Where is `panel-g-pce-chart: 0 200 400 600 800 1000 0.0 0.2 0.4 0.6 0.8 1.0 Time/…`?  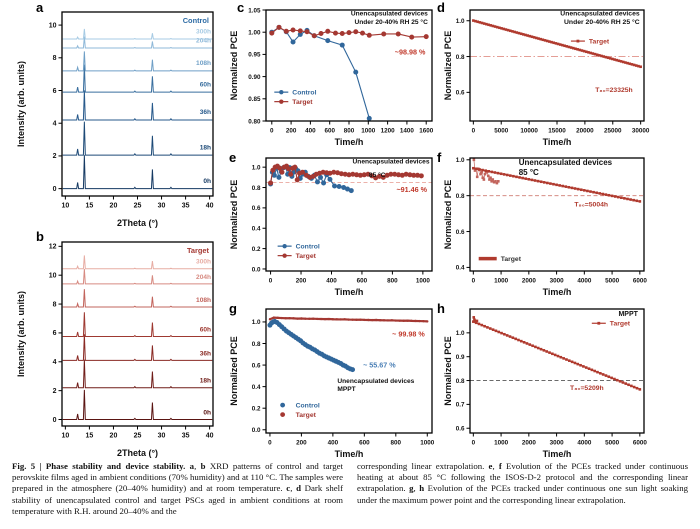 panel-g-pce-chart: 0 200 400 600 800 1000 0.0 0.2 0.4 0.6 0.8 1.0 Time/… is located at coordinates (332, 383).